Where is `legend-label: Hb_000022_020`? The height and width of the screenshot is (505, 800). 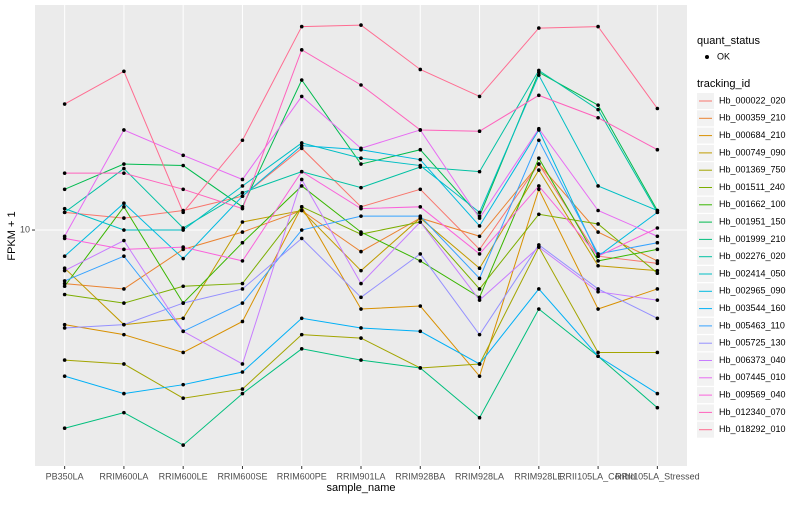 legend-label: Hb_000022_020 is located at coordinates (752, 100).